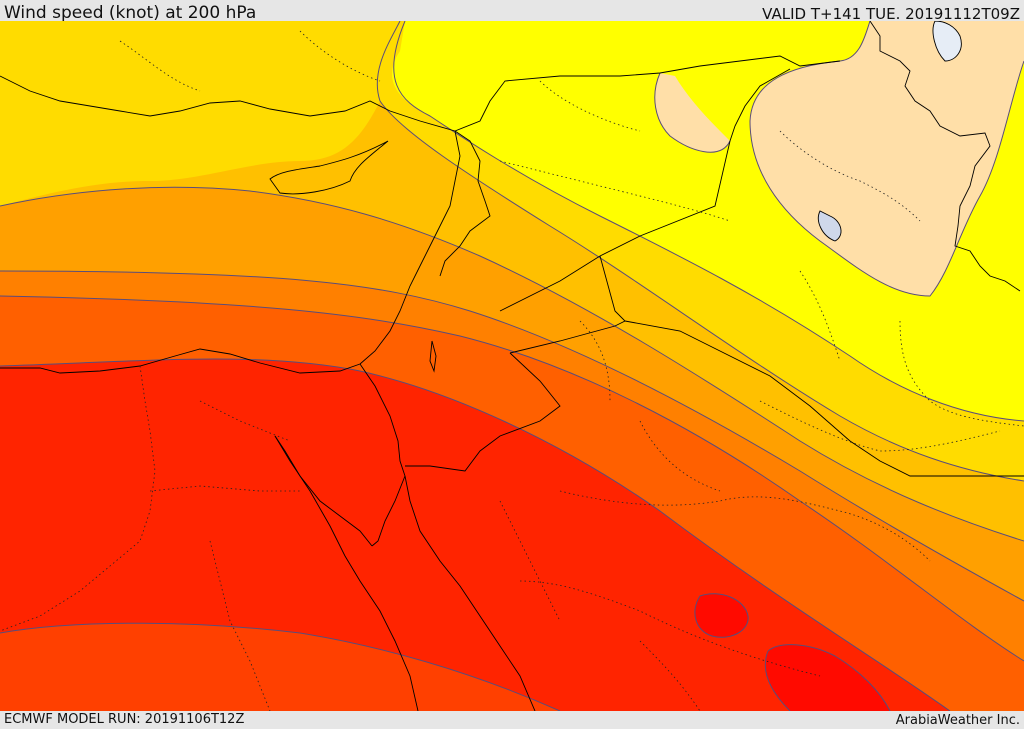 The width and height of the screenshot is (1024, 729). I want to click on credit: ArabiaWeather Inc., so click(957, 720).